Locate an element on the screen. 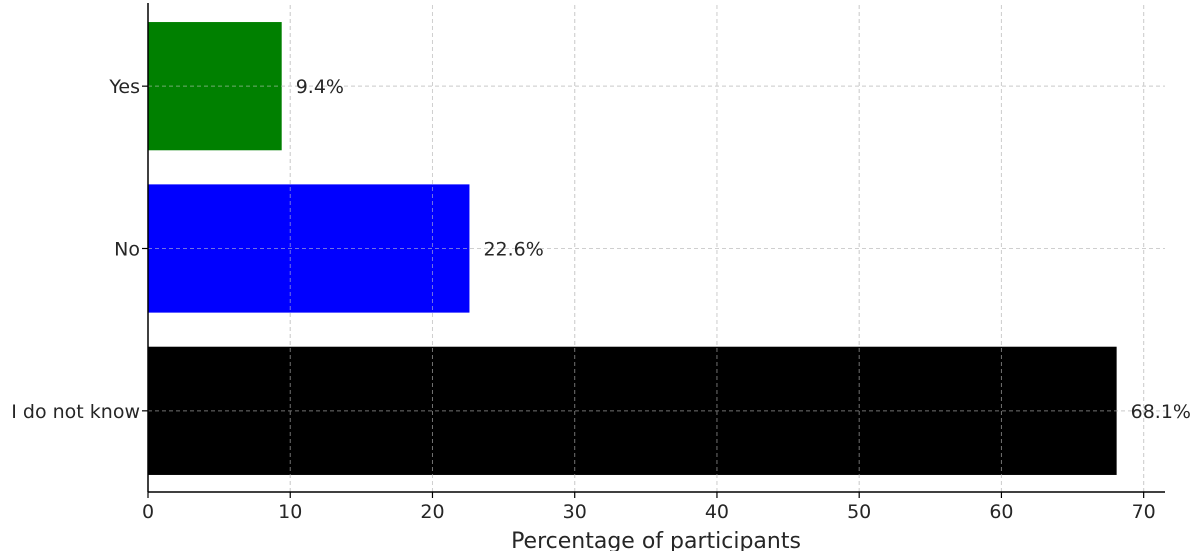 This screenshot has width=1196, height=551. data-label: 68.1% is located at coordinates (1161, 412).